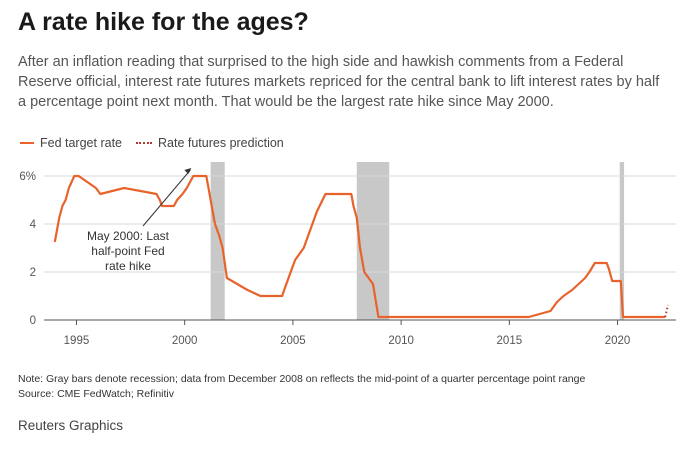 This screenshot has height=449, width=682. I want to click on annotation-text-line-2: rate hike, so click(128, 266).